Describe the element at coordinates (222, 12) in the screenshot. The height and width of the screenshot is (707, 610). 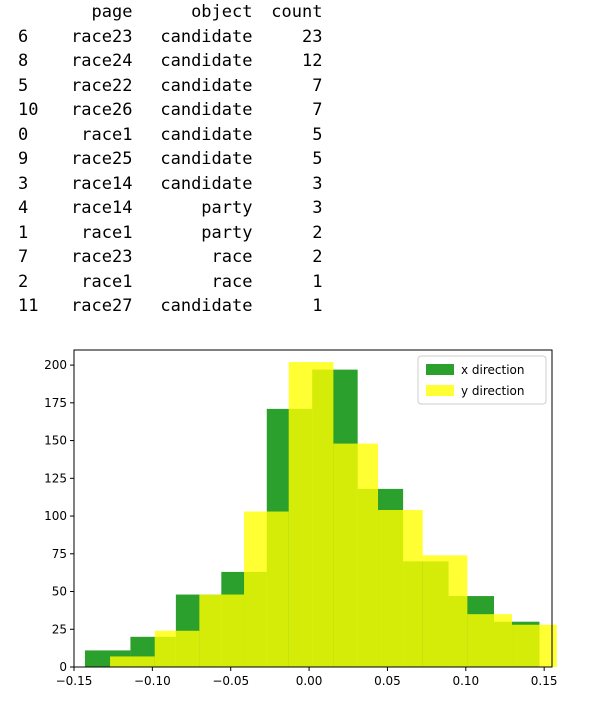
I see `column-header-object: object` at that location.